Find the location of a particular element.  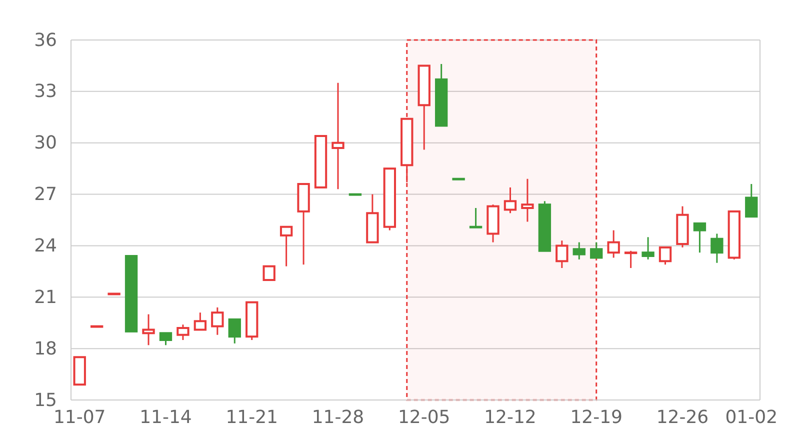

x-tick-label: 12-19 is located at coordinates (596, 417).